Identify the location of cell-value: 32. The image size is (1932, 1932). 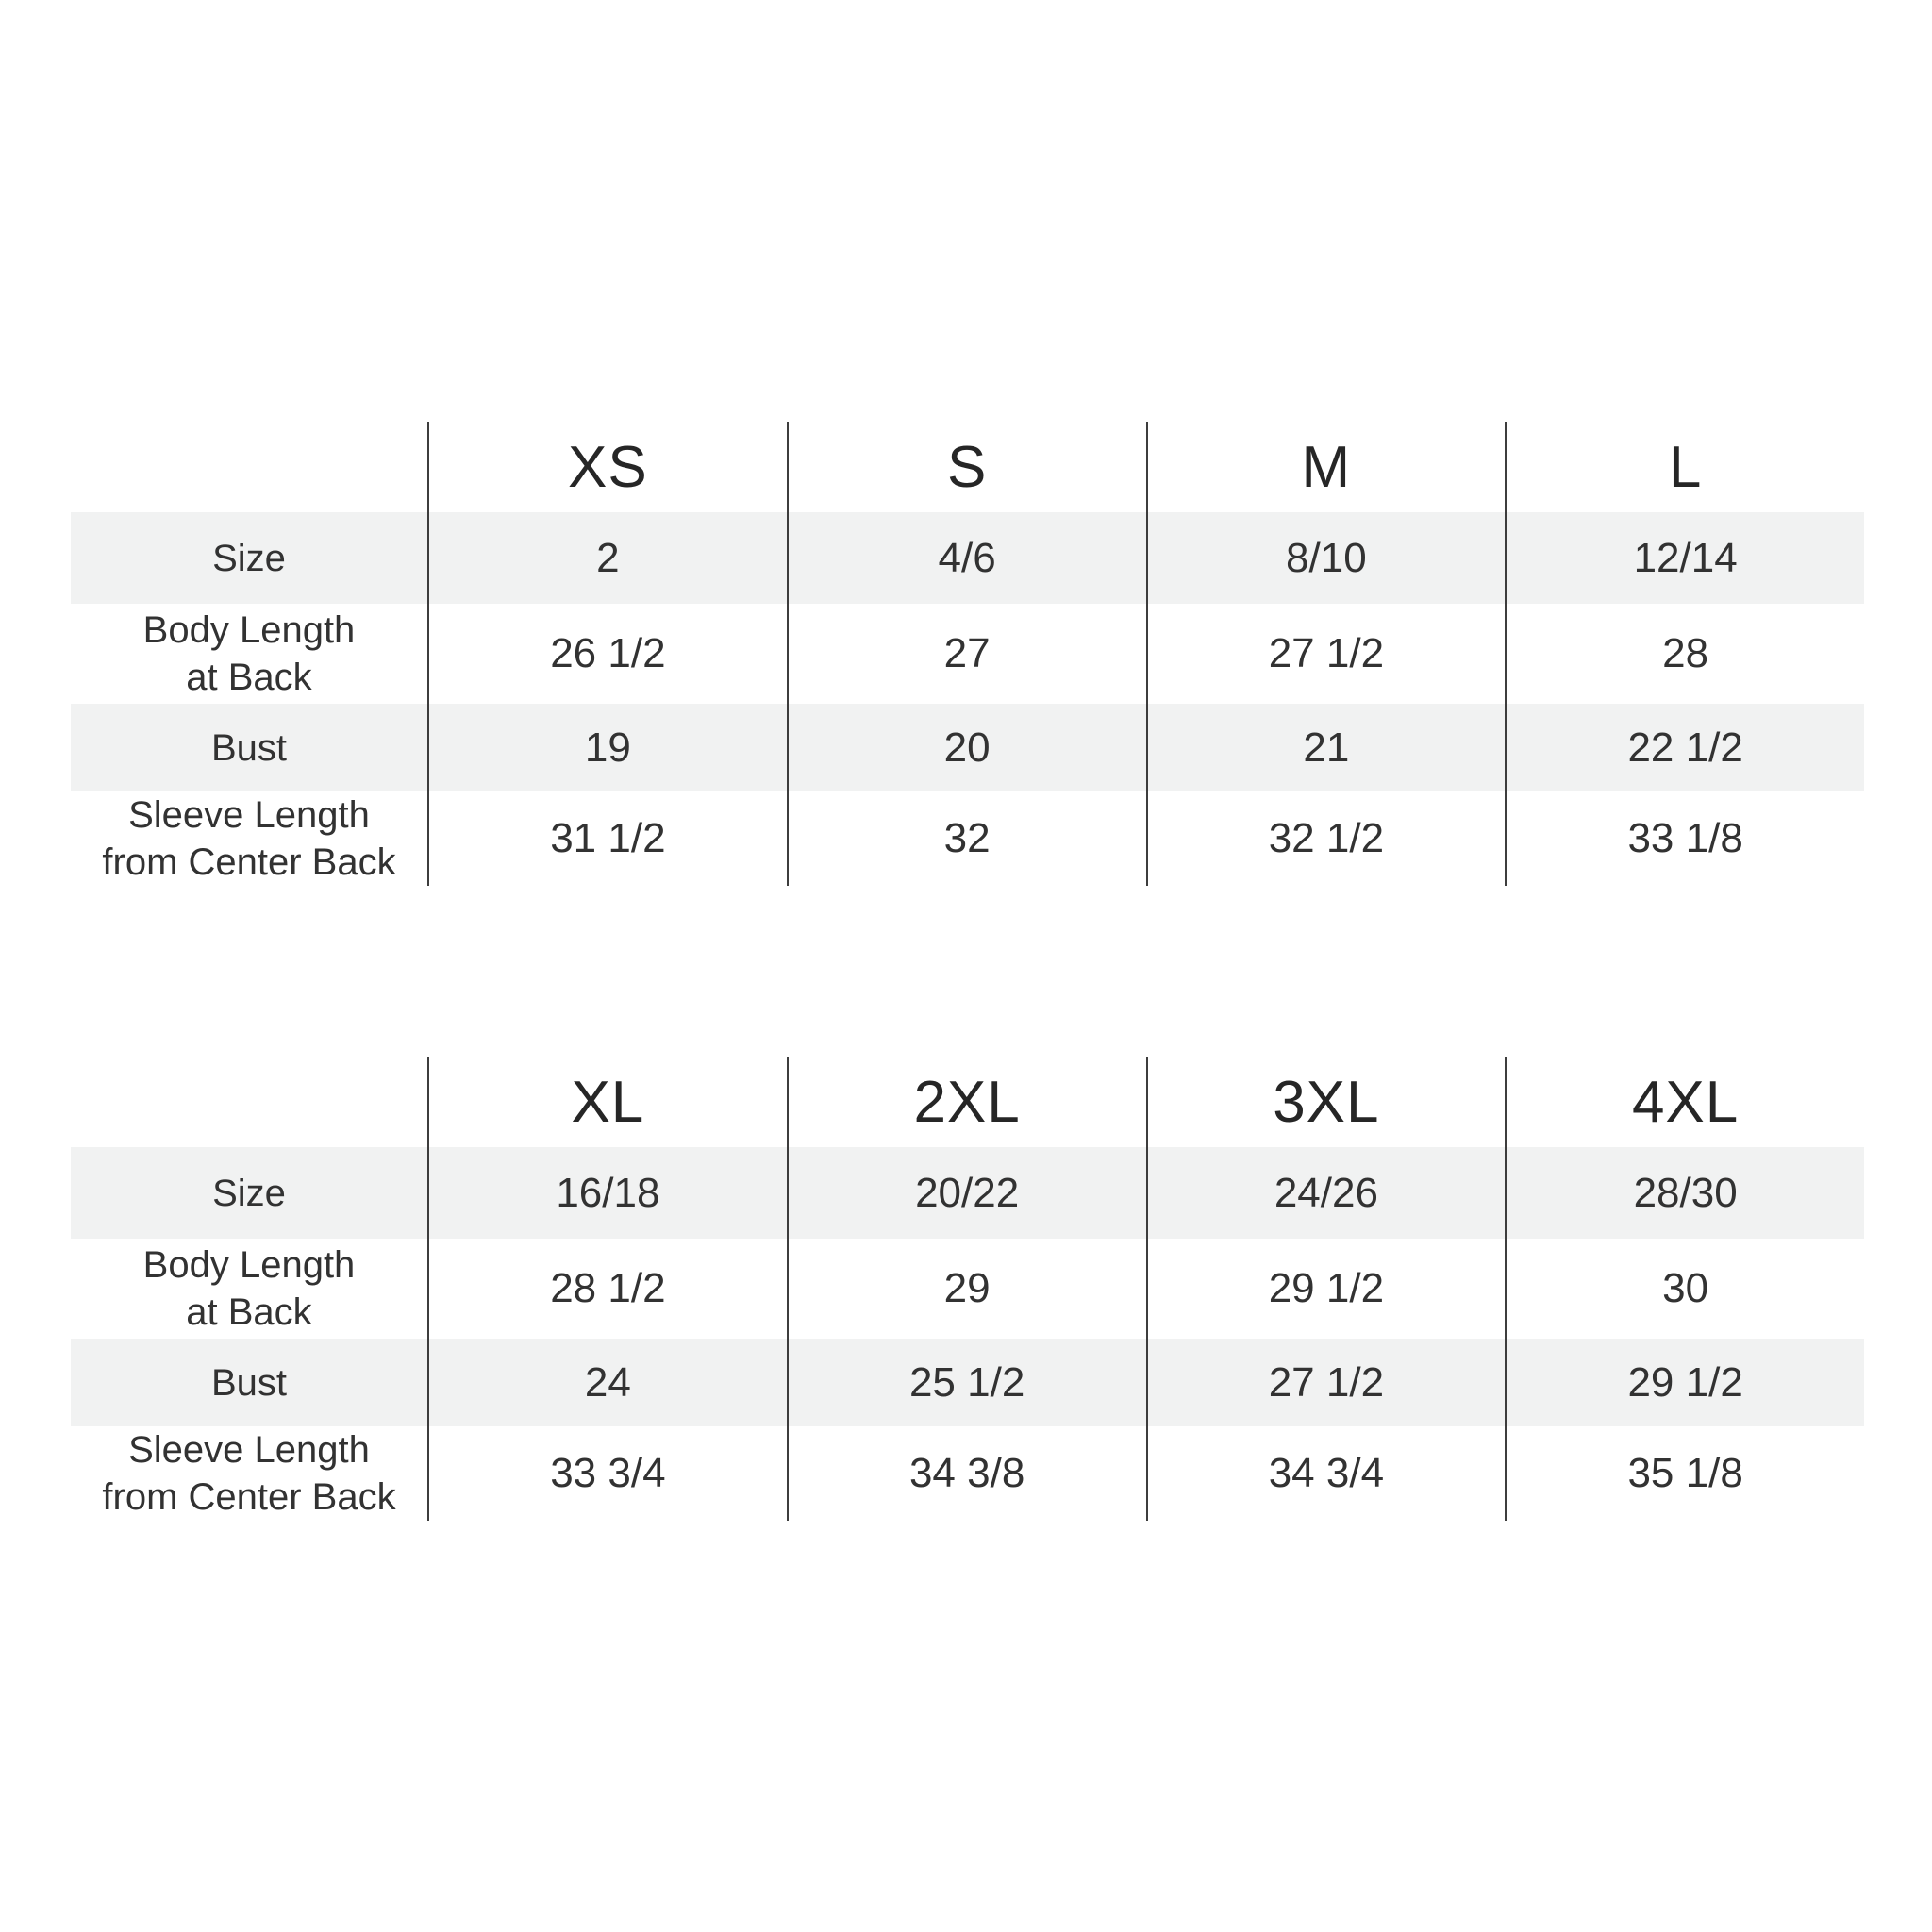
(966, 839).